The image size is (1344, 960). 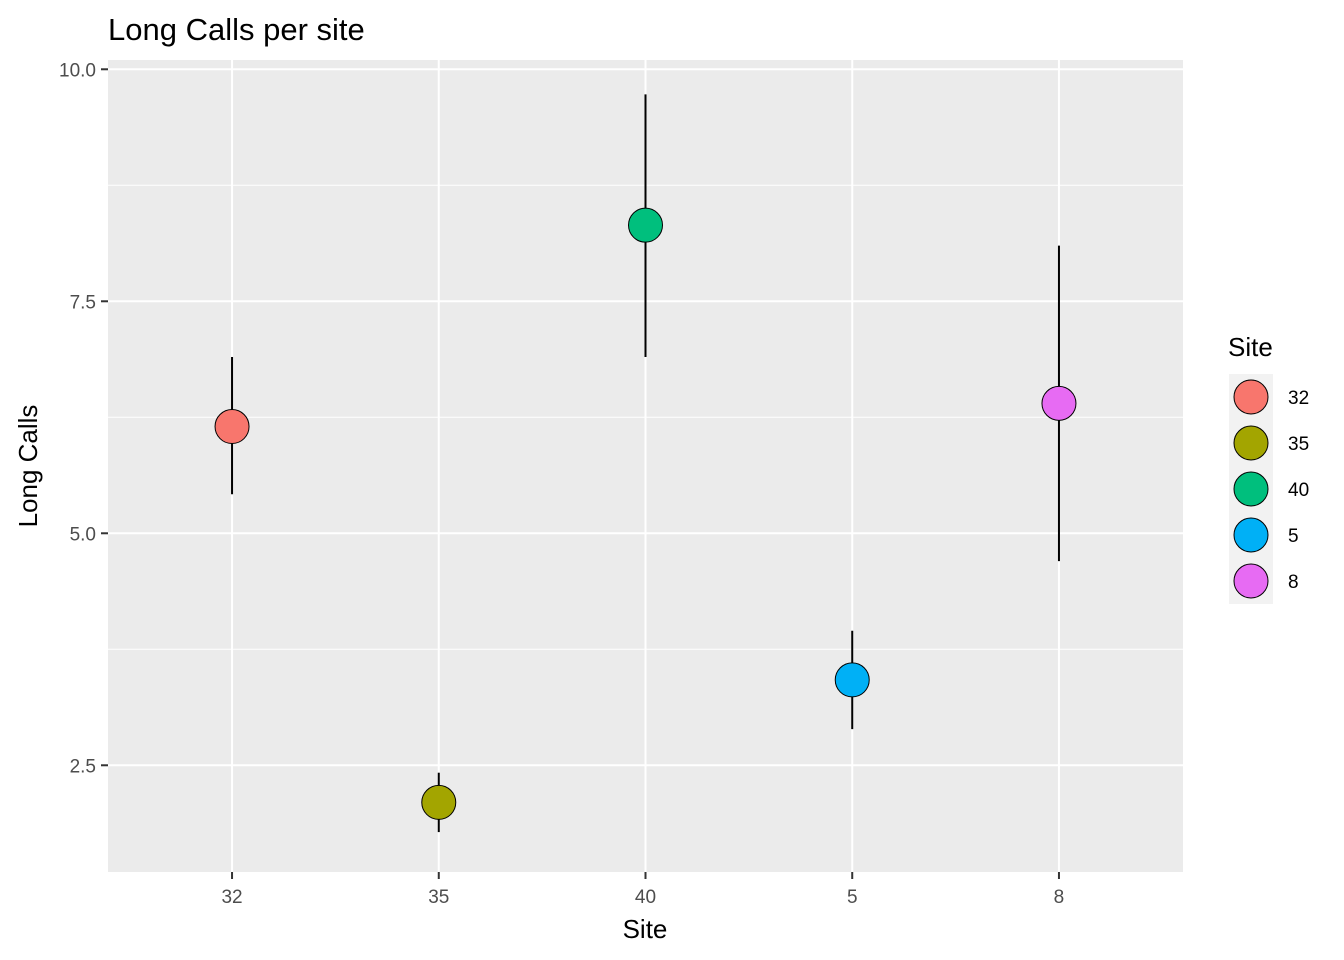 I want to click on legend-label: 32, so click(x=1298, y=398).